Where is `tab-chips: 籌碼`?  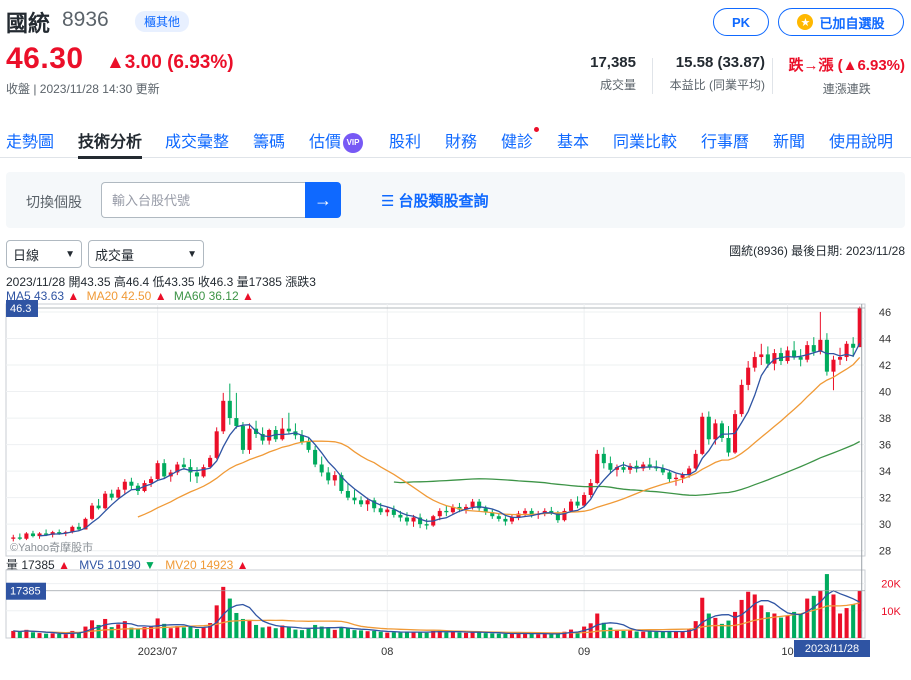 tab-chips: 籌碼 is located at coordinates (269, 142).